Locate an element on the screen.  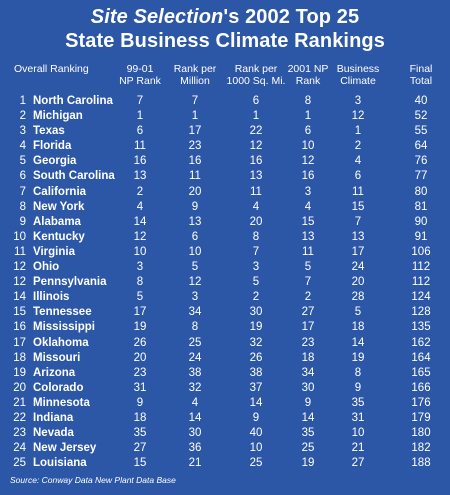
rank-per-million-cell: 8 is located at coordinates (195, 327).